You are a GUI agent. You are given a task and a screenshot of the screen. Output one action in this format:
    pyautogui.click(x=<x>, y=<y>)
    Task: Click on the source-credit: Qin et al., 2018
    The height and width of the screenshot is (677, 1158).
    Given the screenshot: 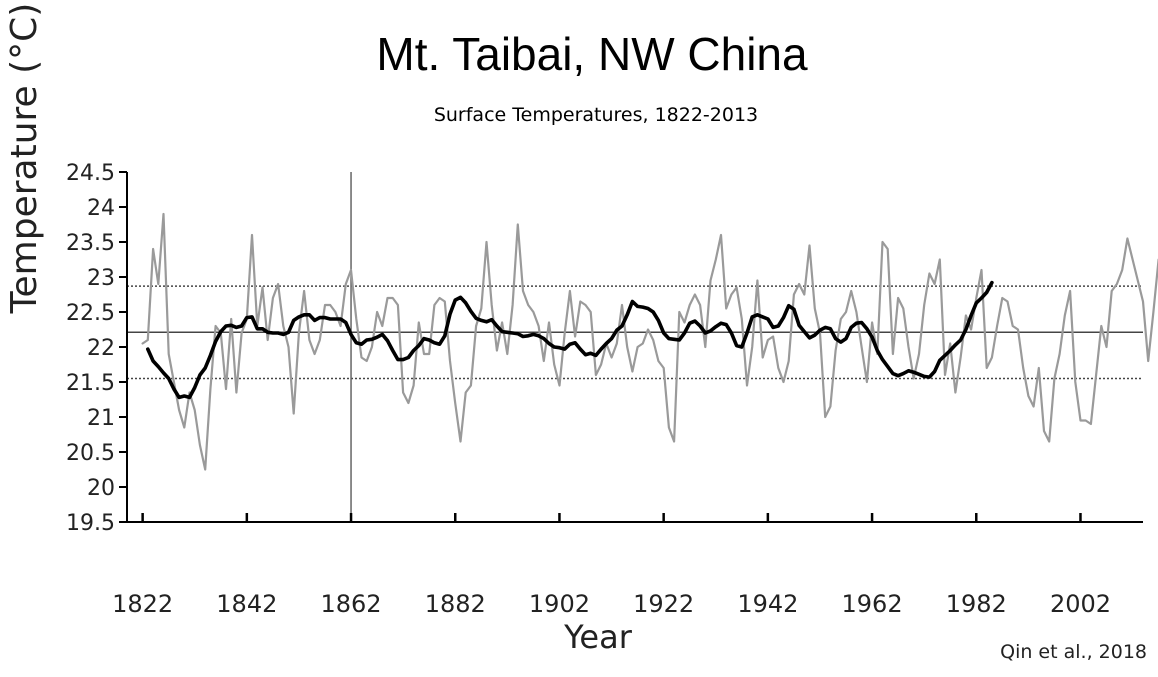 What is the action you would take?
    pyautogui.click(x=1073, y=652)
    